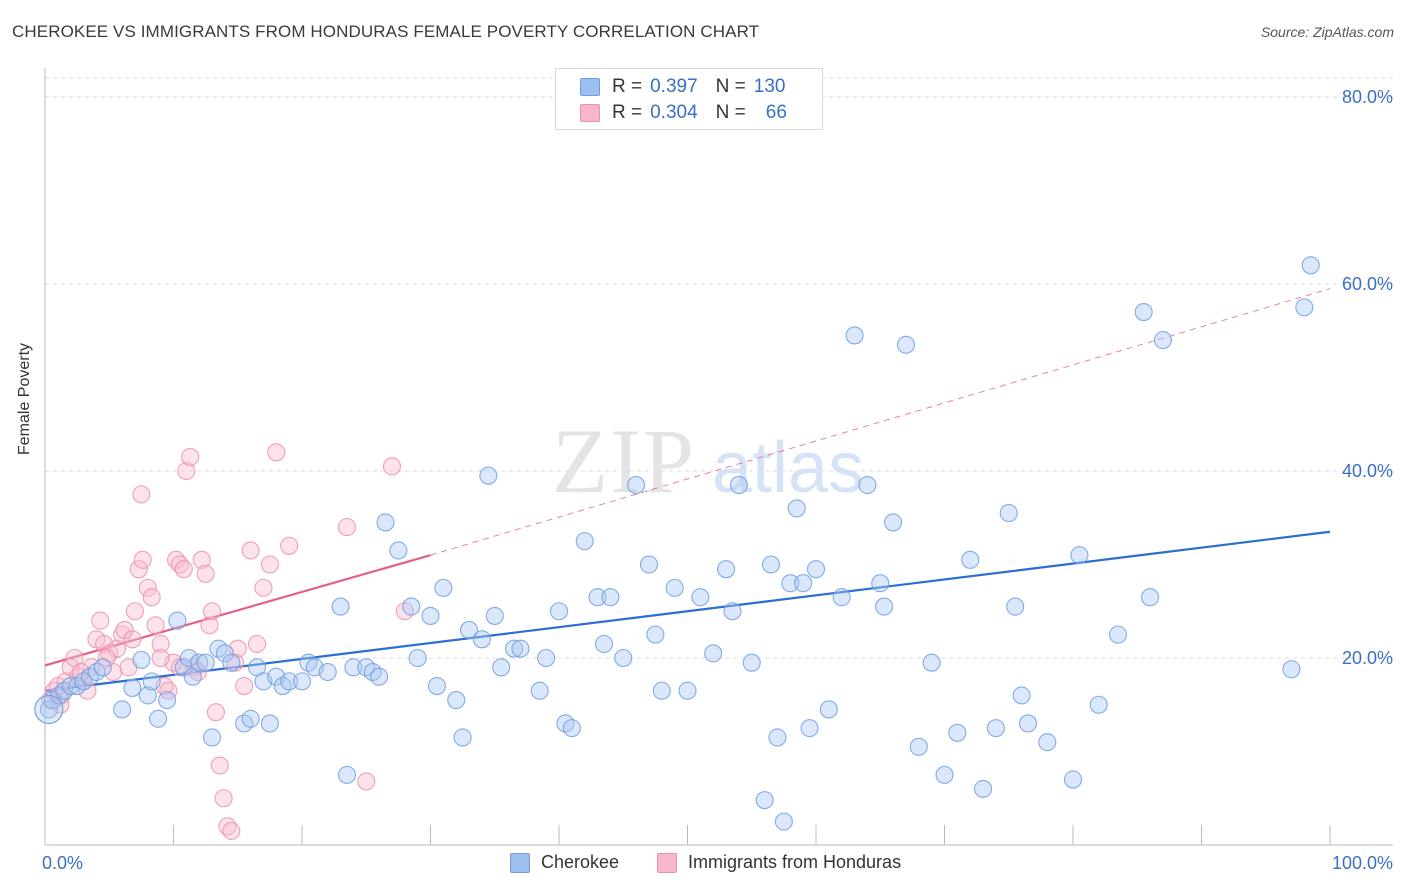 The image size is (1406, 892). What do you see at coordinates (776, 112) in the screenshot?
I see `legend-n-value: 66` at bounding box center [776, 112].